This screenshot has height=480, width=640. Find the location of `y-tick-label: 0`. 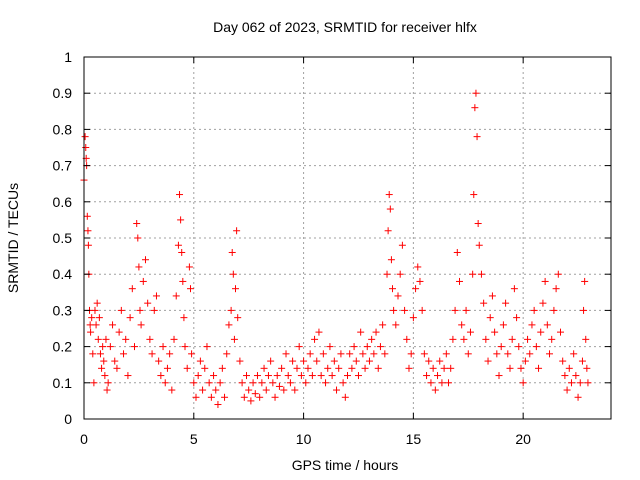

y-tick-label: 0 is located at coordinates (68, 419).